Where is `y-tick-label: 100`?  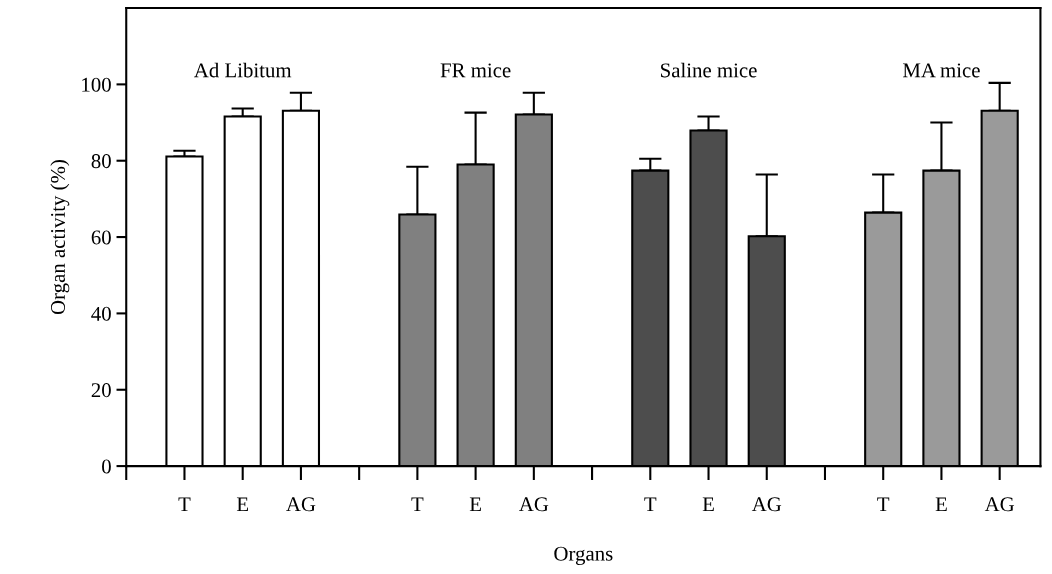
y-tick-label: 100 is located at coordinates (96, 84).